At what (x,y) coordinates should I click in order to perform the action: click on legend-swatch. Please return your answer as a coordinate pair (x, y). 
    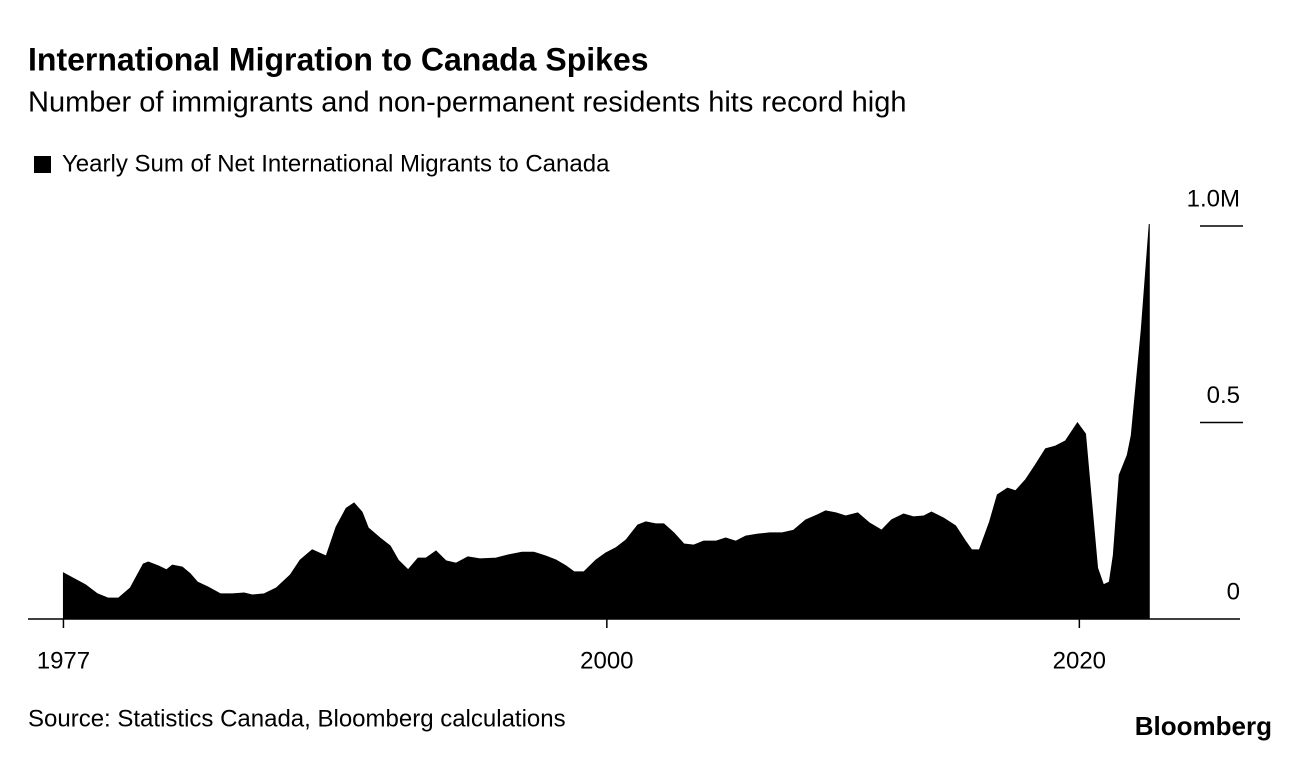
    Looking at the image, I should click on (42, 164).